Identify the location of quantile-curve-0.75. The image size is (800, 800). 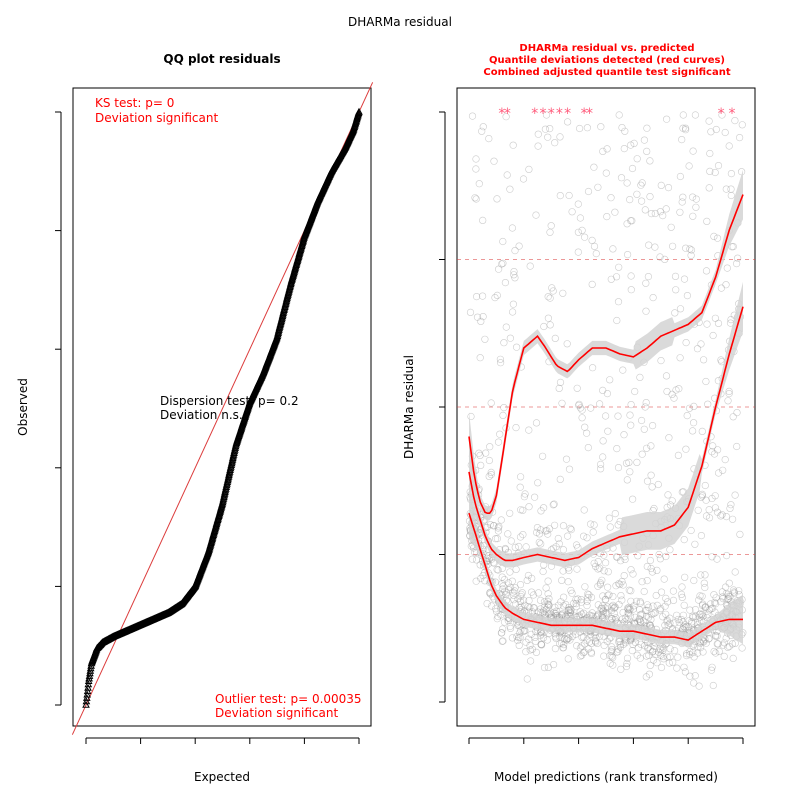
(606, 354).